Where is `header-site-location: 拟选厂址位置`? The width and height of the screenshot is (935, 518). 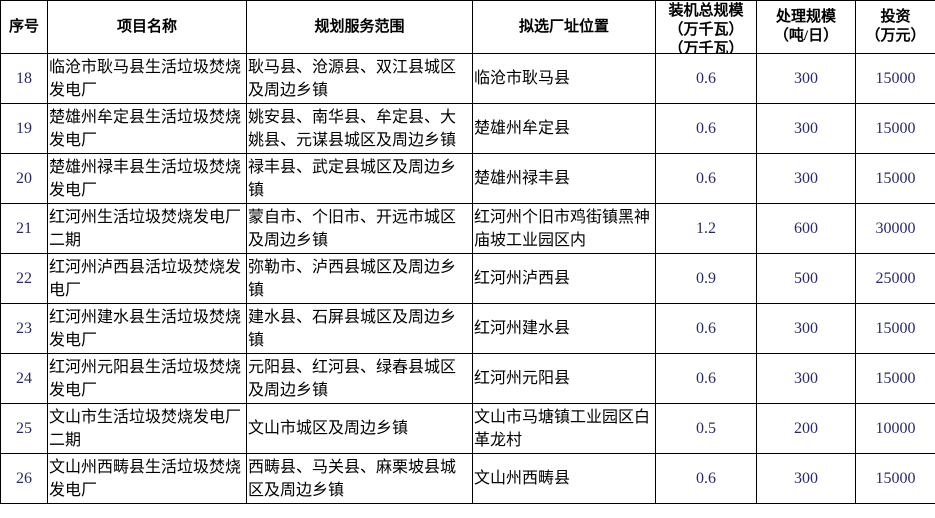
header-site-location: 拟选厂址位置 is located at coordinates (564, 27).